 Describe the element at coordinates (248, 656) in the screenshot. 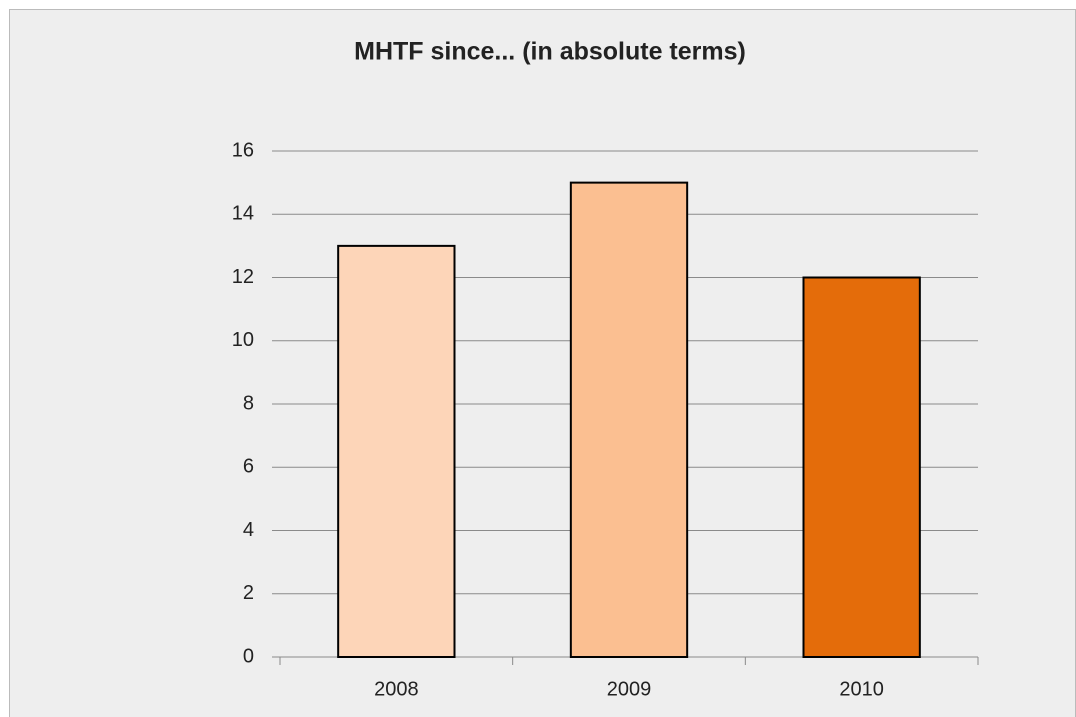

I see `y-tick-label: 0` at that location.